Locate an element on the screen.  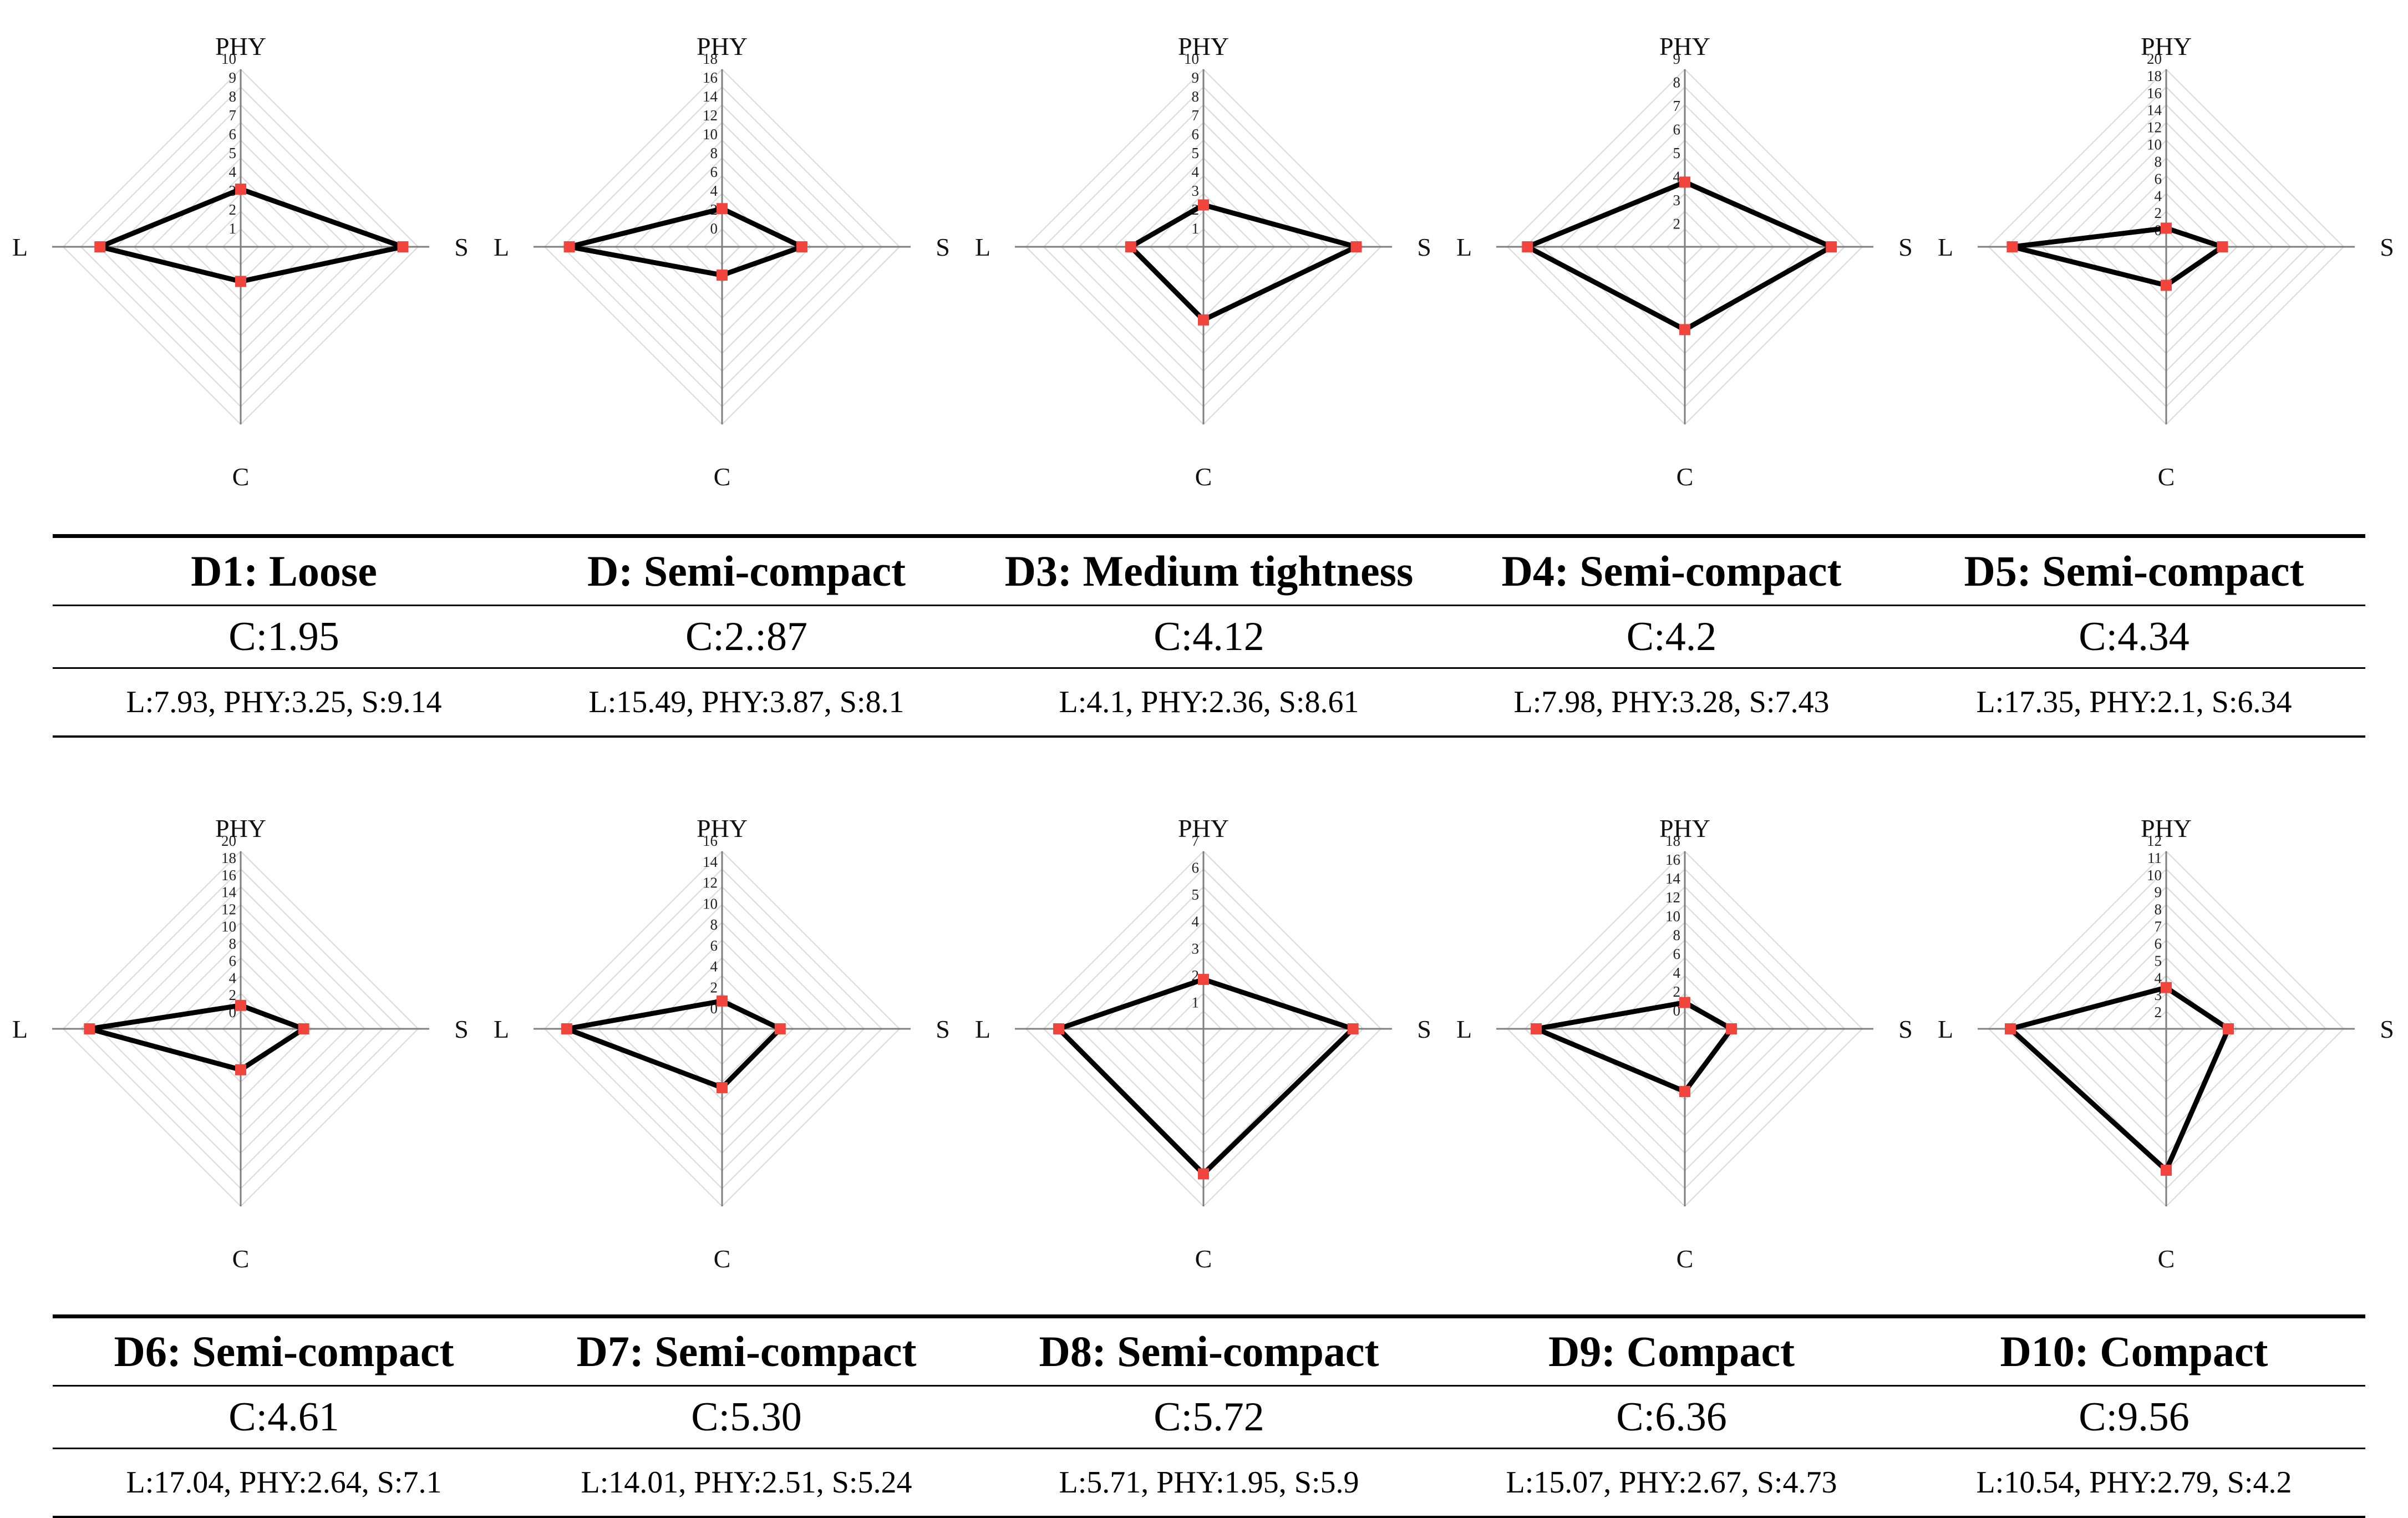
c-value: C:9.56 is located at coordinates (2134, 1417).